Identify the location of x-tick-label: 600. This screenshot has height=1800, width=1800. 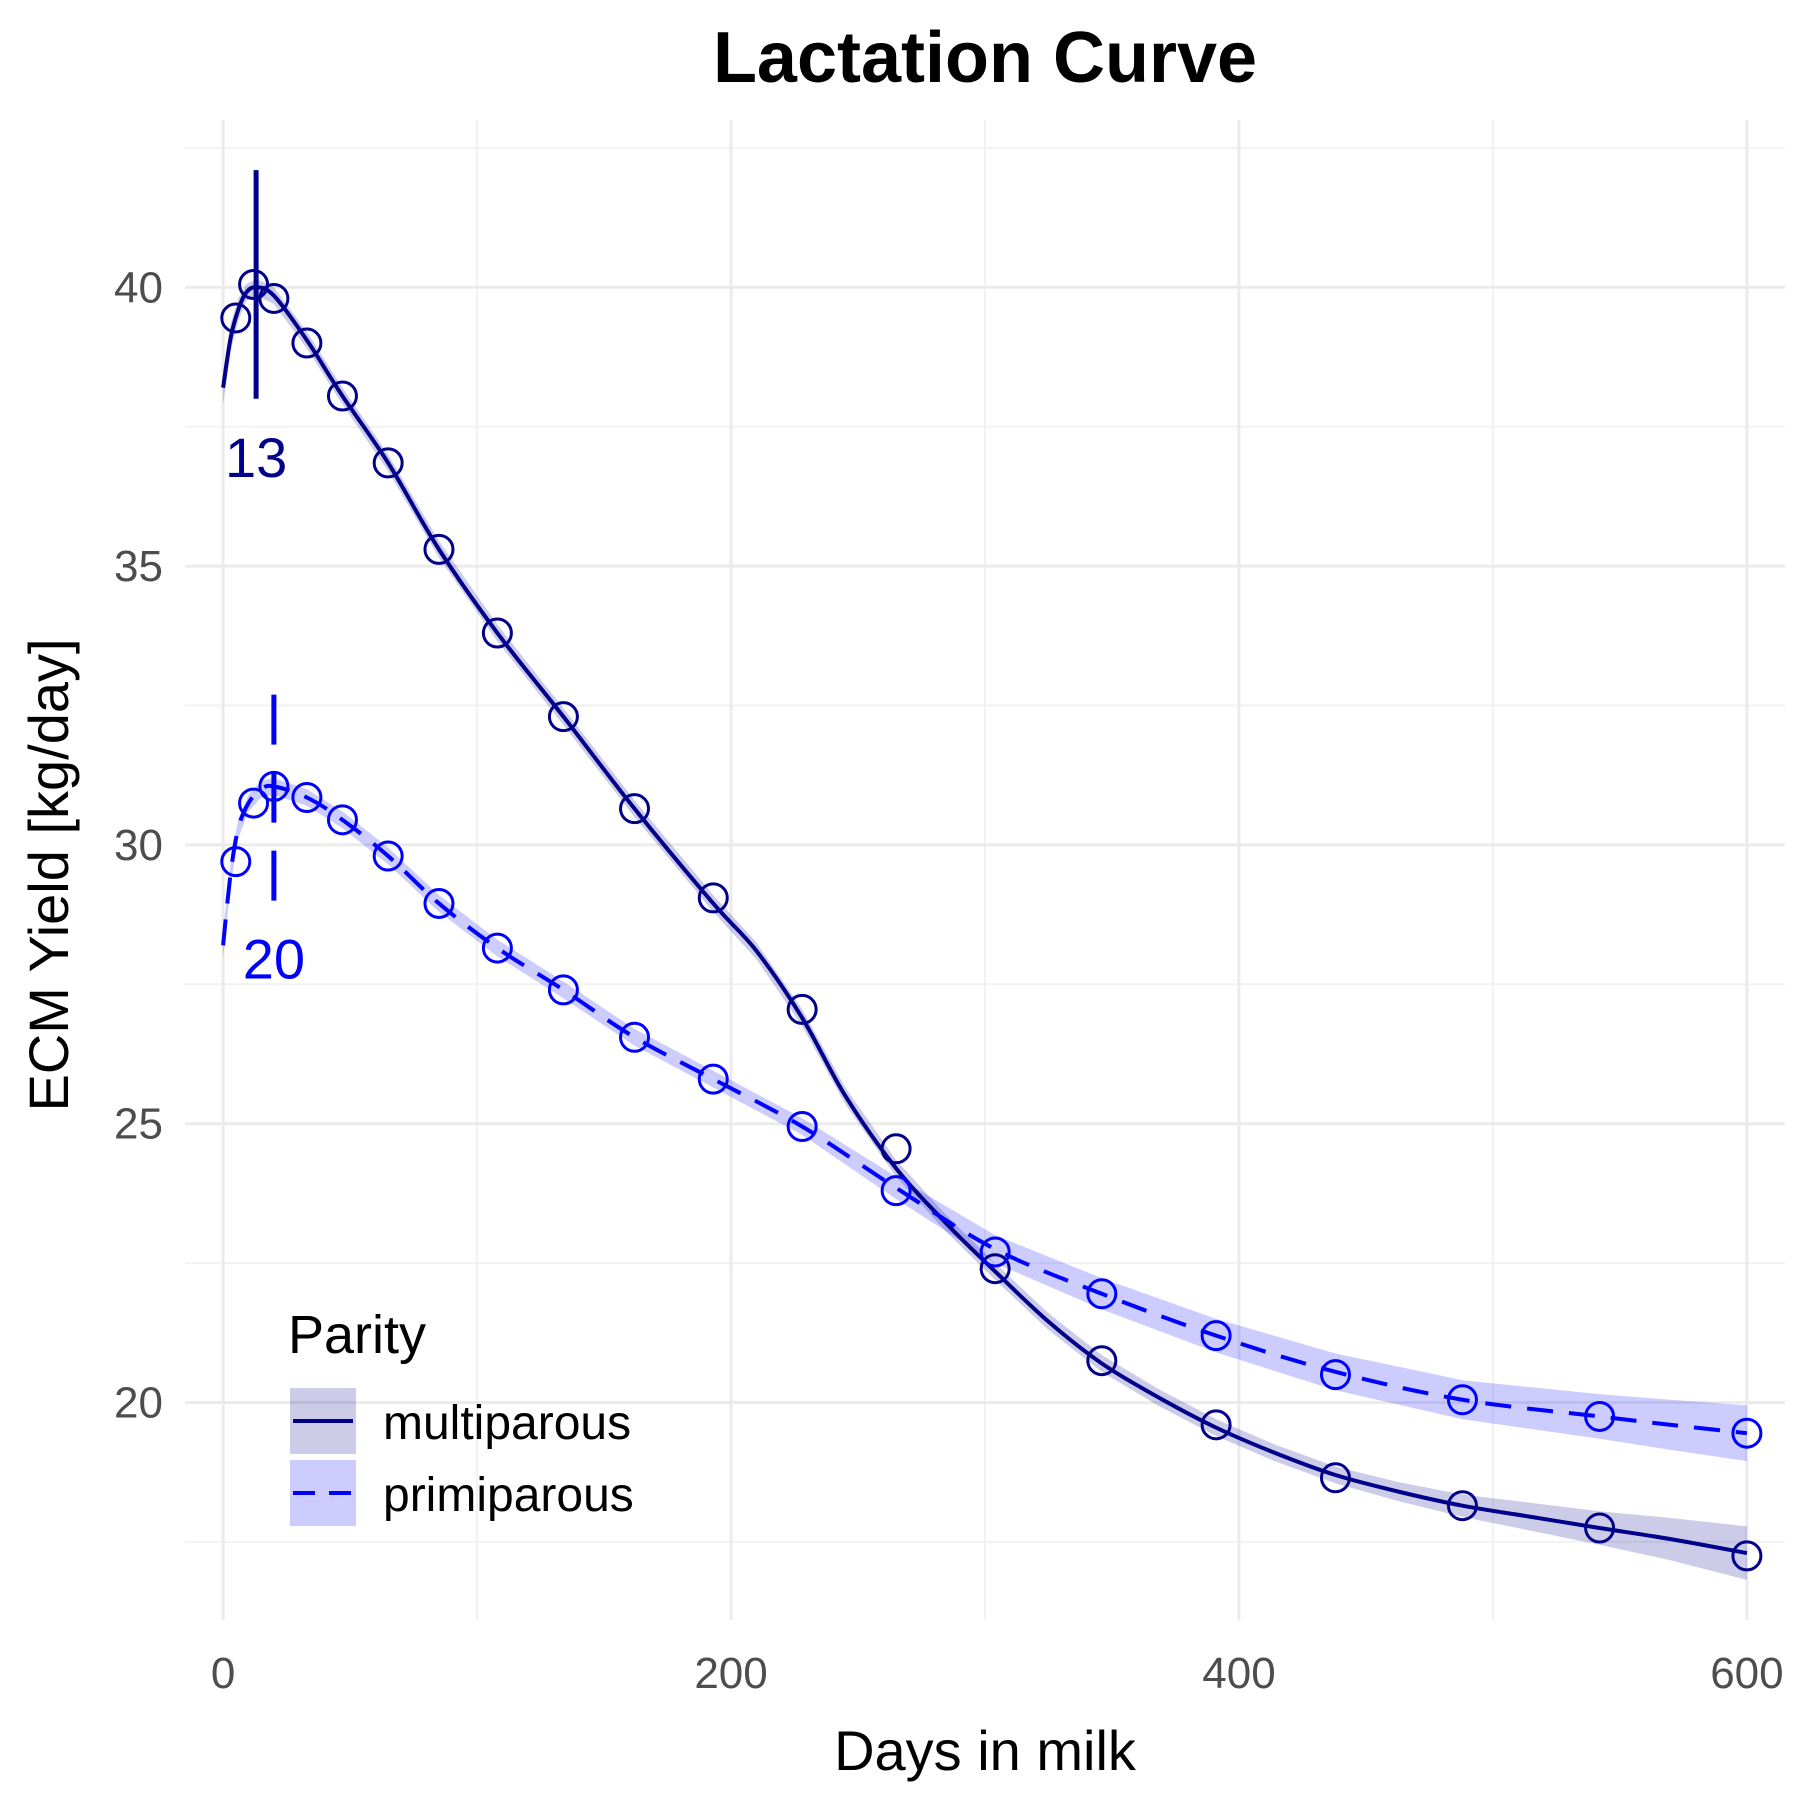
(1746, 1673).